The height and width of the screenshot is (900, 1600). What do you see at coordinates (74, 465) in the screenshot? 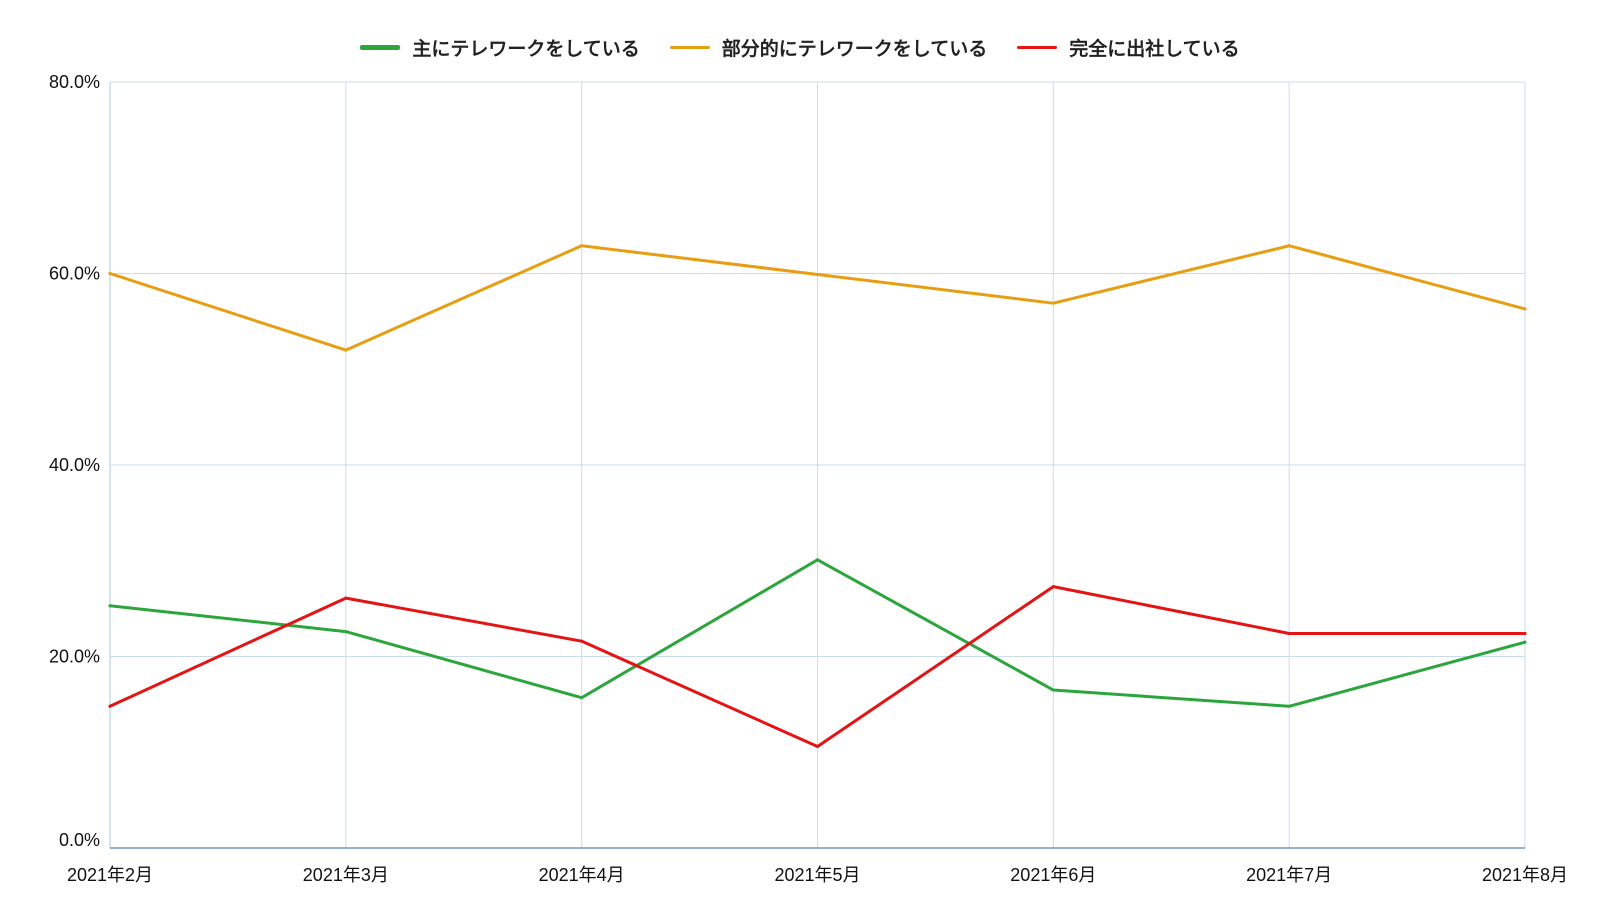
I see `y-tick-label: 40.0%` at bounding box center [74, 465].